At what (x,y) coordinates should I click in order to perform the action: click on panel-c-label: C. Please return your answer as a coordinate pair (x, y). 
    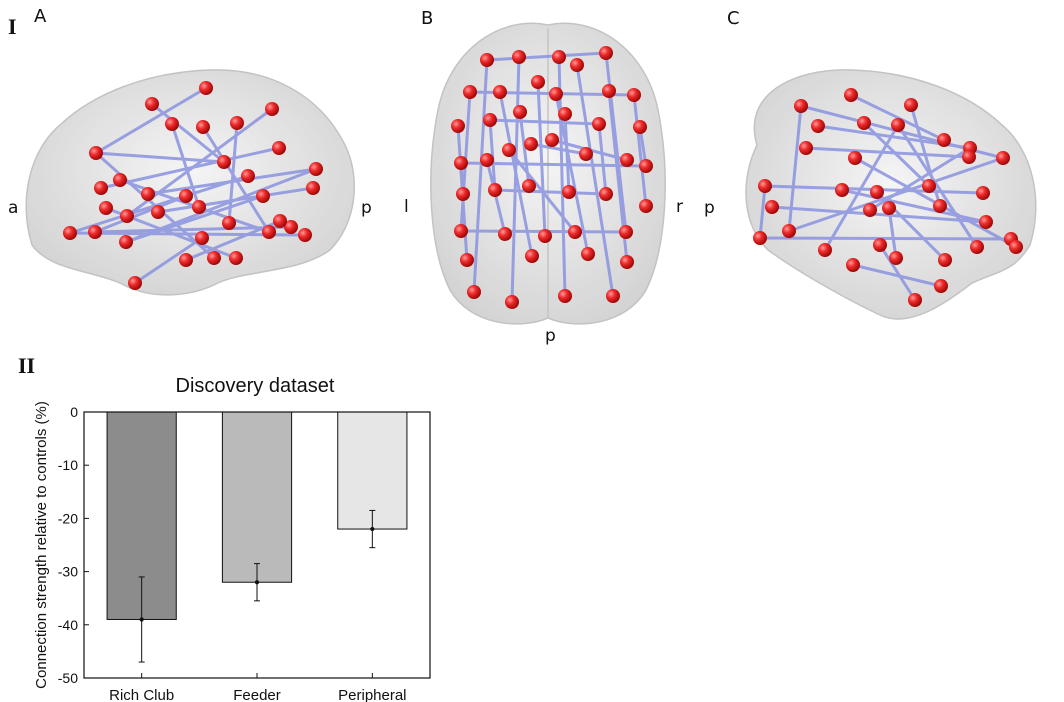
    Looking at the image, I should click on (733, 18).